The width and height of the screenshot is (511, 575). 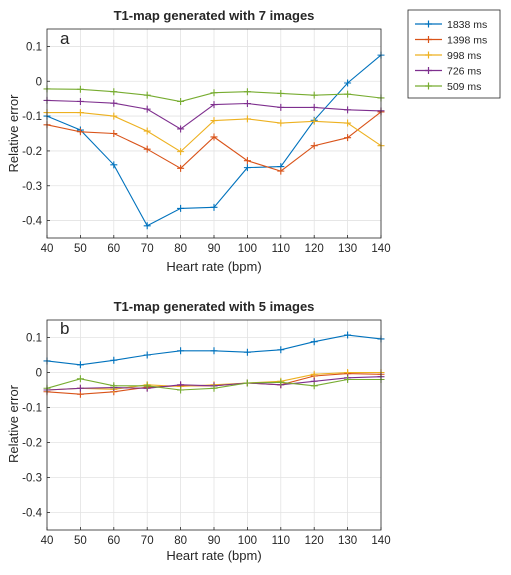 I want to click on x-tick-label: 50, so click(x=80, y=249).